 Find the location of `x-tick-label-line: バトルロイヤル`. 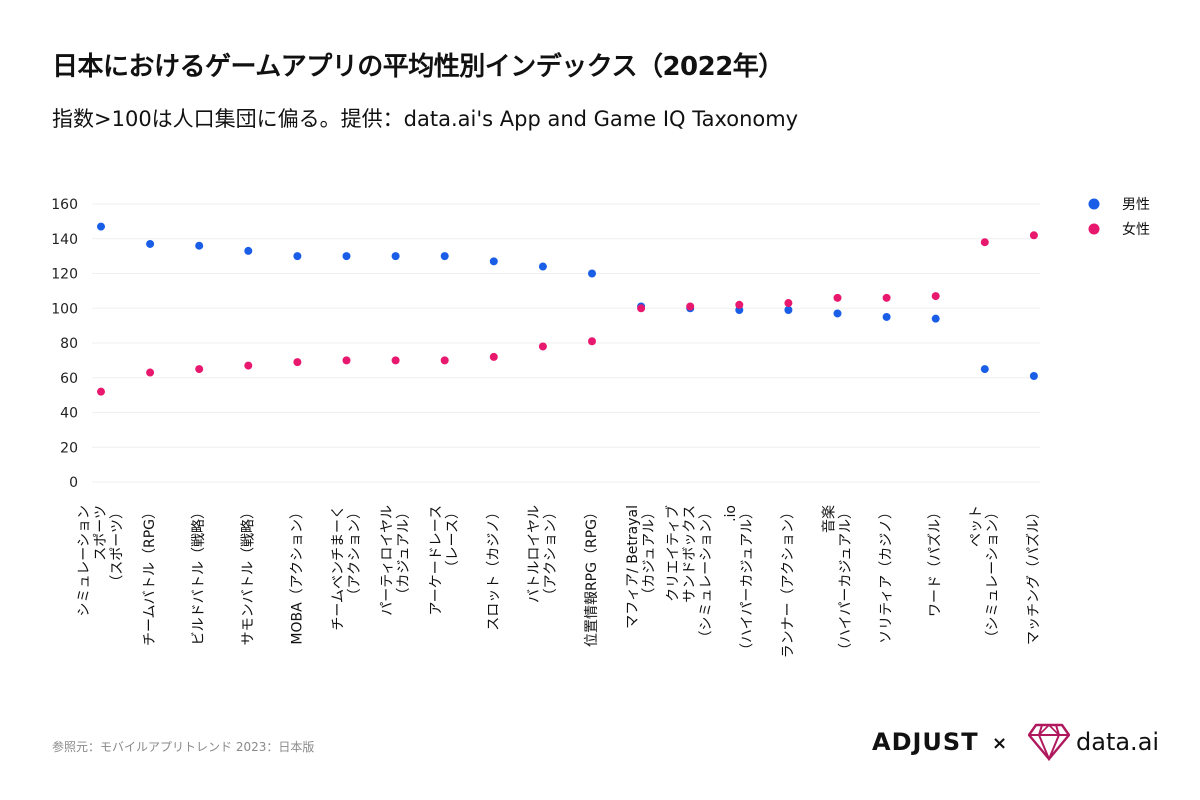

x-tick-label-line: バトルロイヤル is located at coordinates (535, 554).